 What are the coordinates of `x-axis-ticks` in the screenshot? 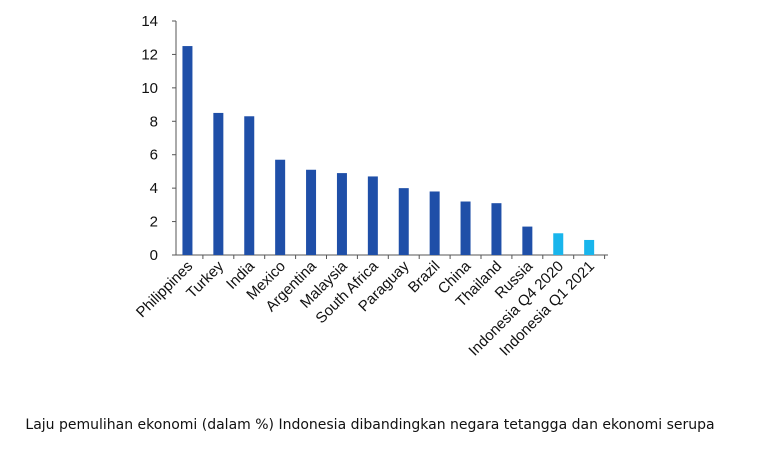 It's located at (404, 257).